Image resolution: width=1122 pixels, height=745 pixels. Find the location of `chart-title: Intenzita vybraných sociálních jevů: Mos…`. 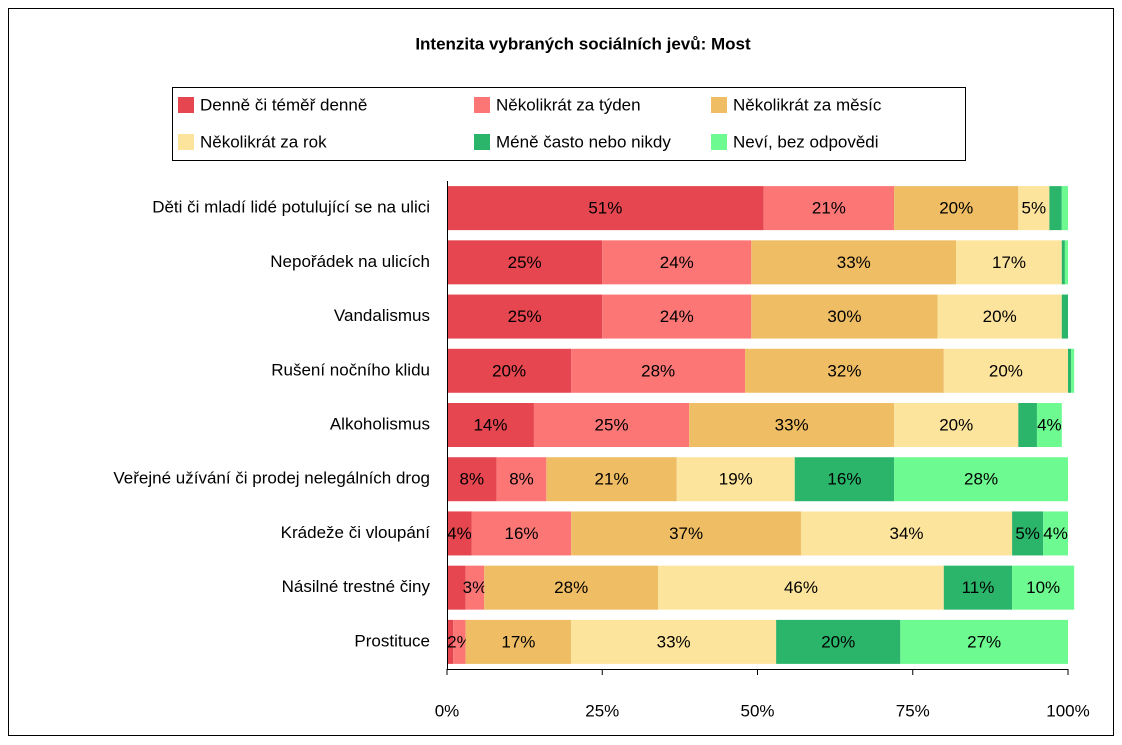

chart-title: Intenzita vybraných sociálních jevů: Mos… is located at coordinates (583, 43).